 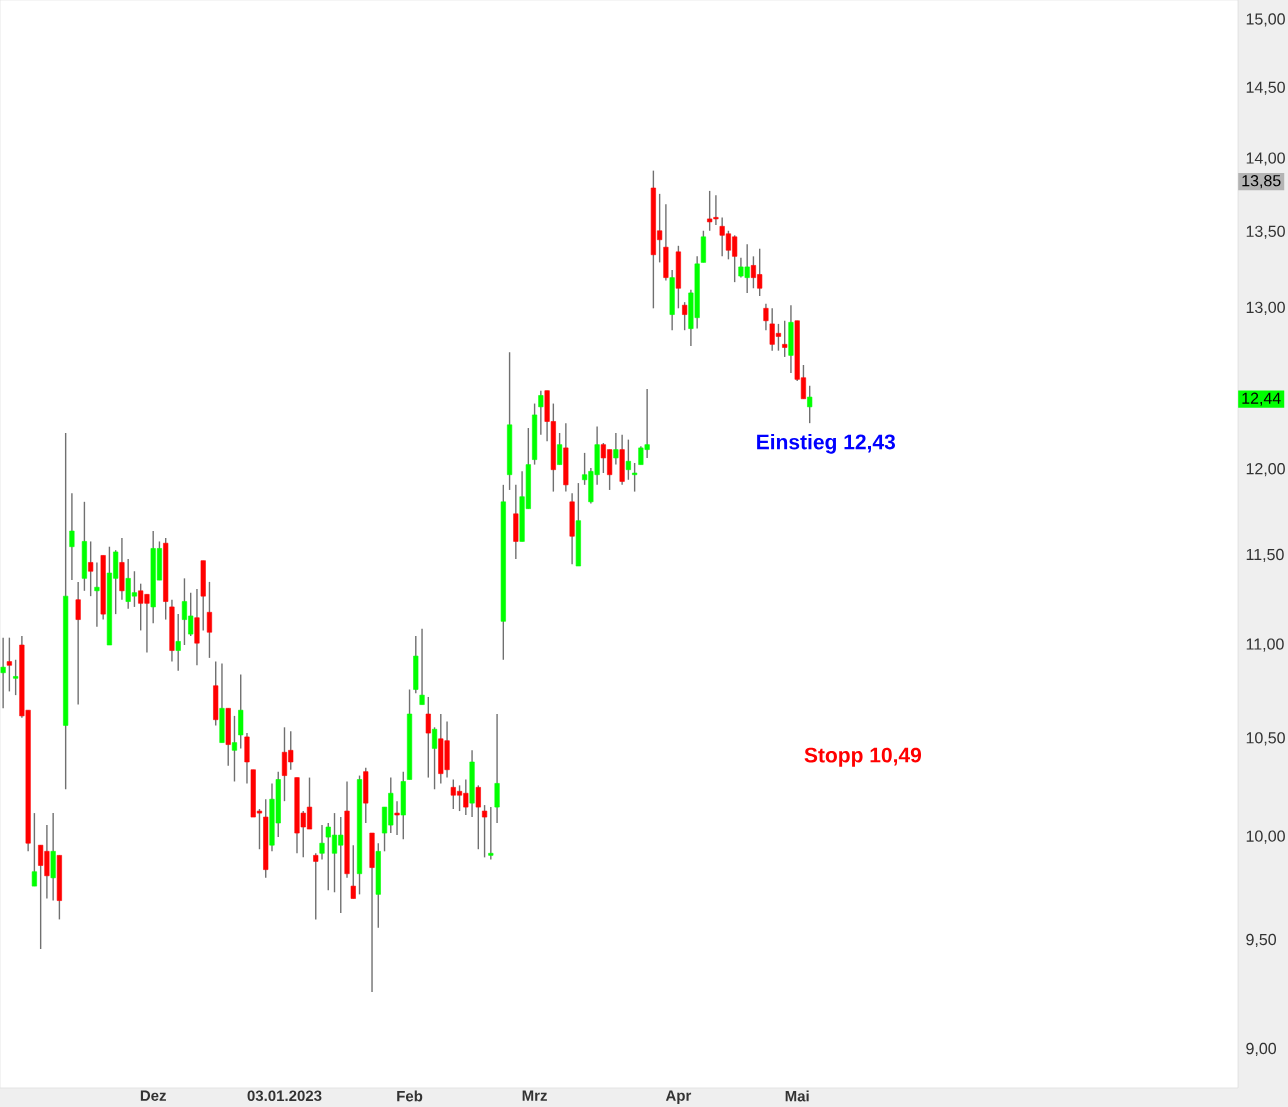 I want to click on y-tick-label: 11,50, so click(x=1265, y=555).